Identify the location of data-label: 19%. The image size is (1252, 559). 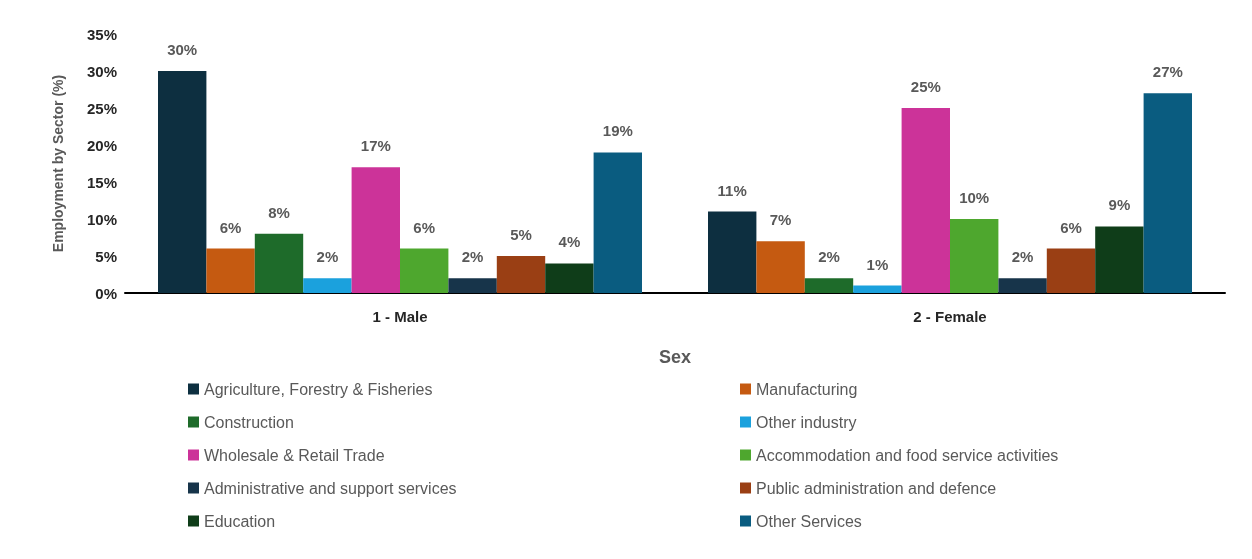
(617, 131).